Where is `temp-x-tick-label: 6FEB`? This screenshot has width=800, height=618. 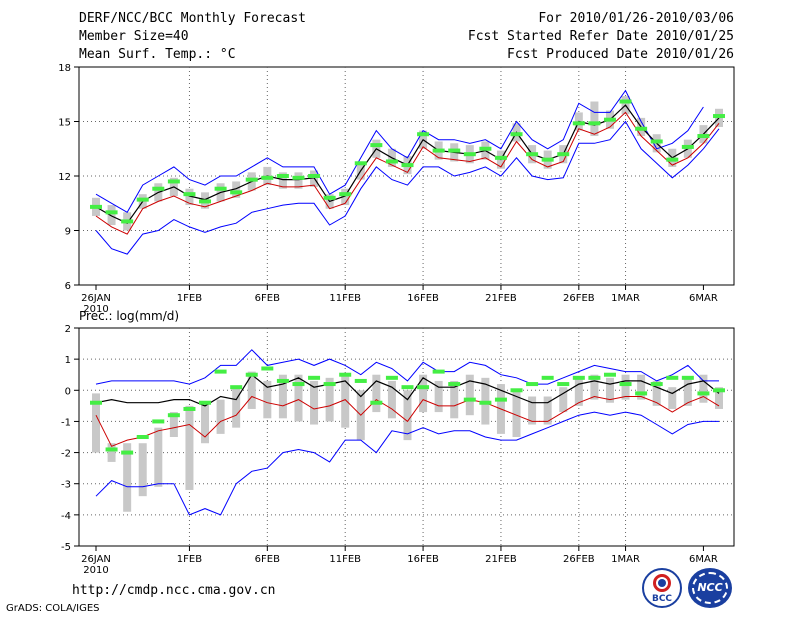
temp-x-tick-label: 6FEB is located at coordinates (267, 298).